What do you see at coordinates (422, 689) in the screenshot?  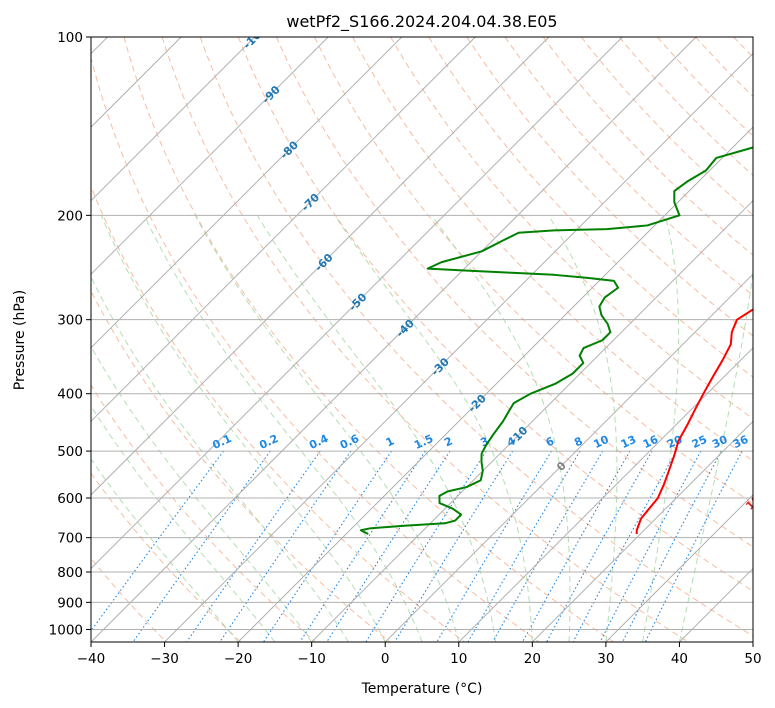 I see `x-axis-label: Temperature (°C)` at bounding box center [422, 689].